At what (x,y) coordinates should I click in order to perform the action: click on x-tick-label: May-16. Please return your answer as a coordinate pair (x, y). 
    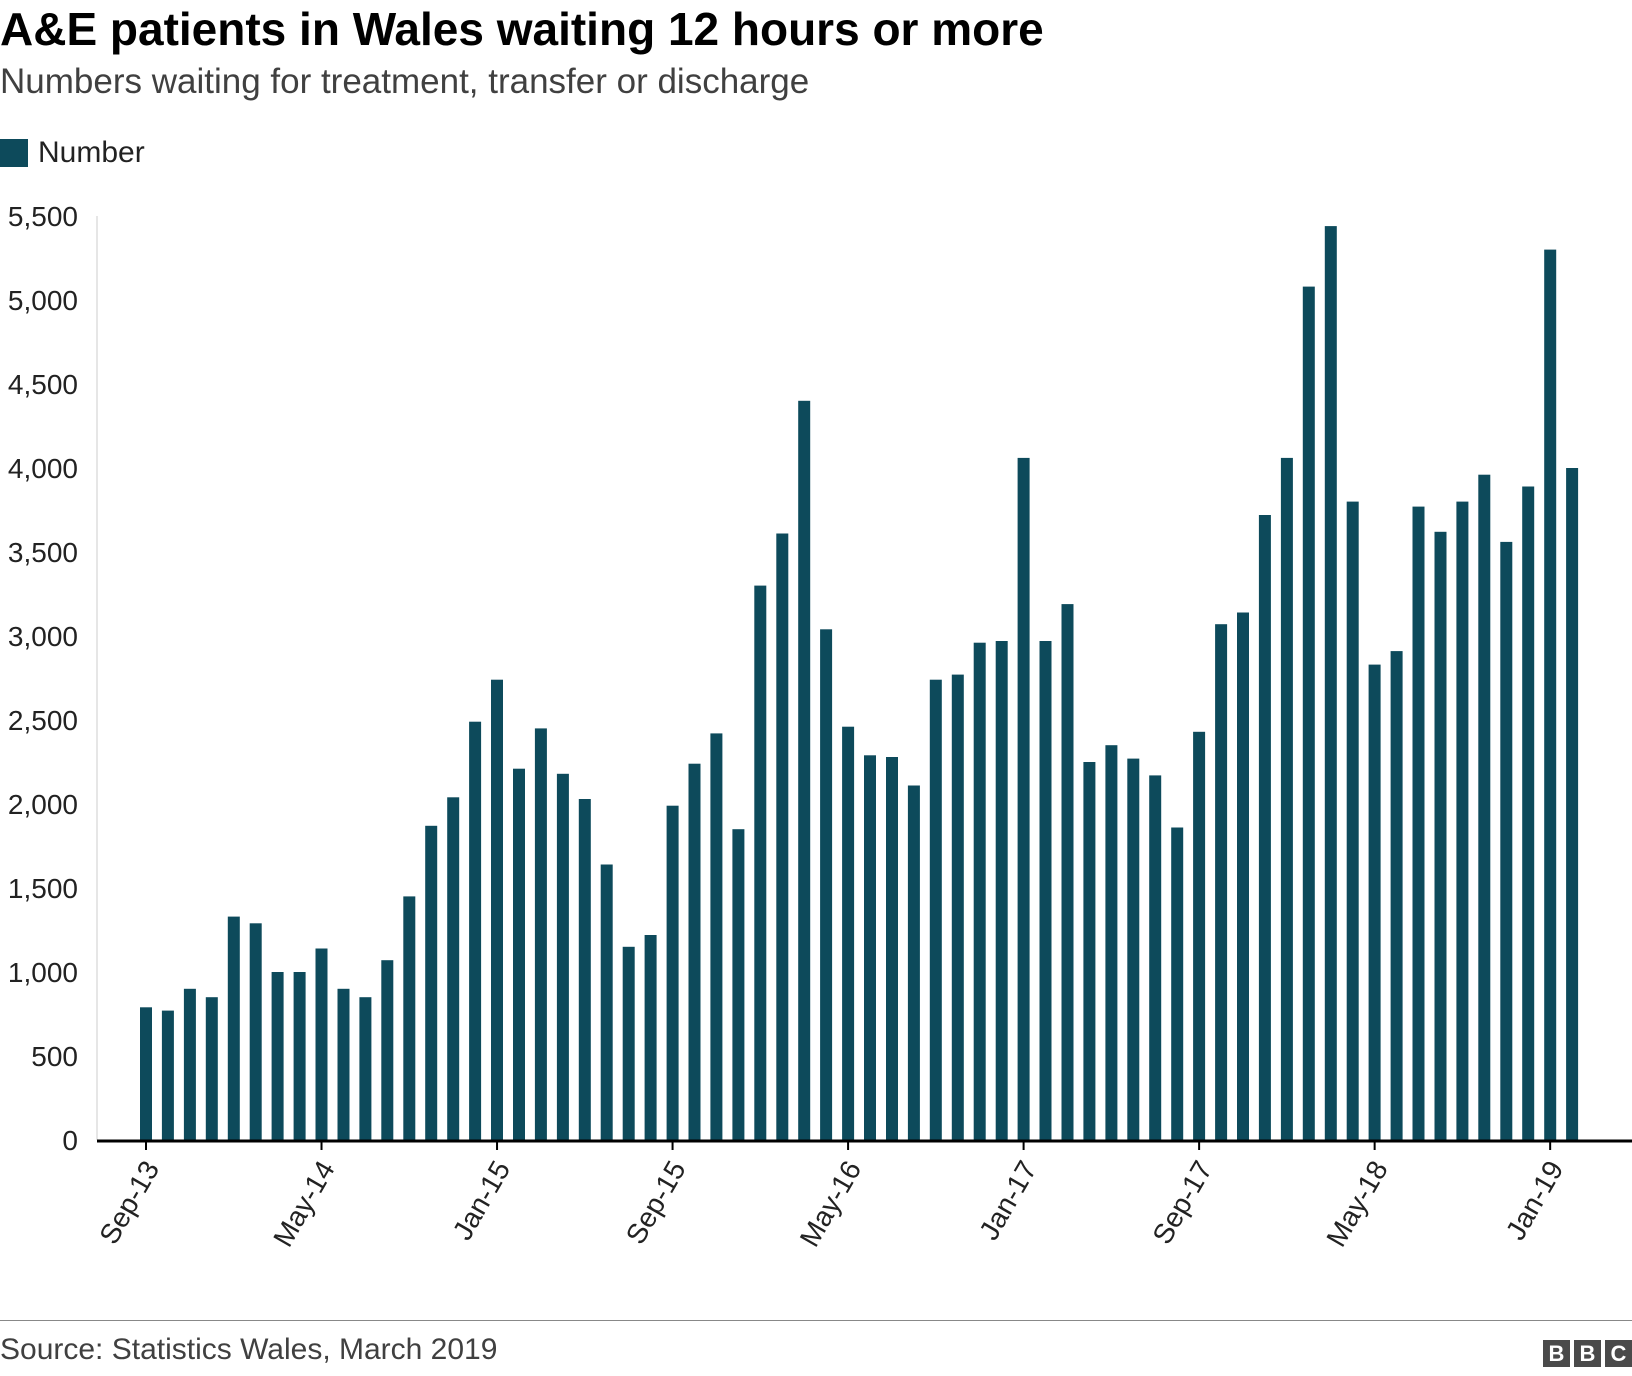
    Looking at the image, I should click on (831, 1204).